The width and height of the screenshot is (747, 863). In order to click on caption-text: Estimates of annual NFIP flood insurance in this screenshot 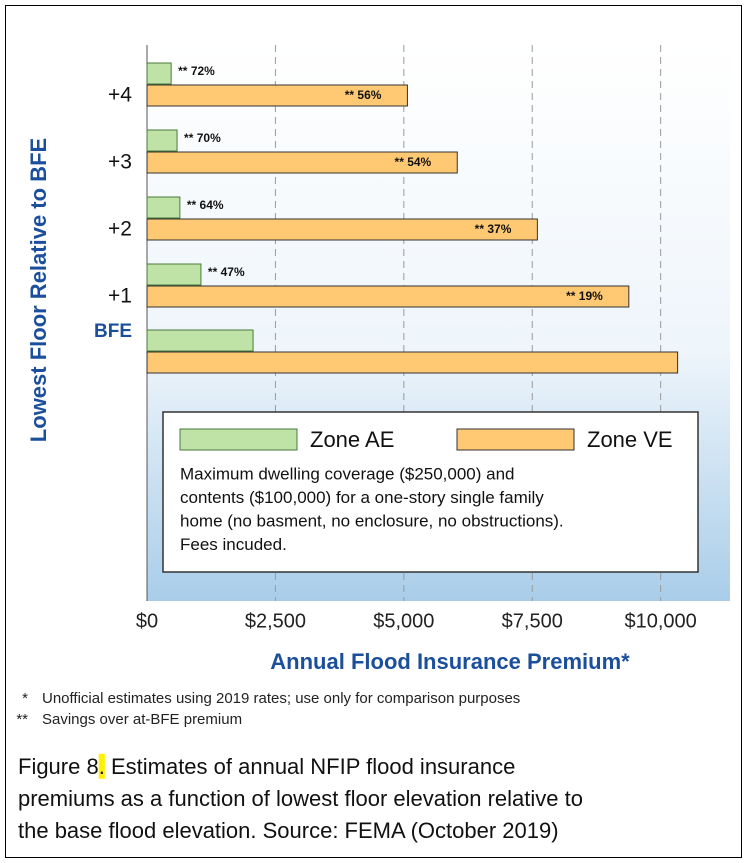, I will do `click(310, 766)`.